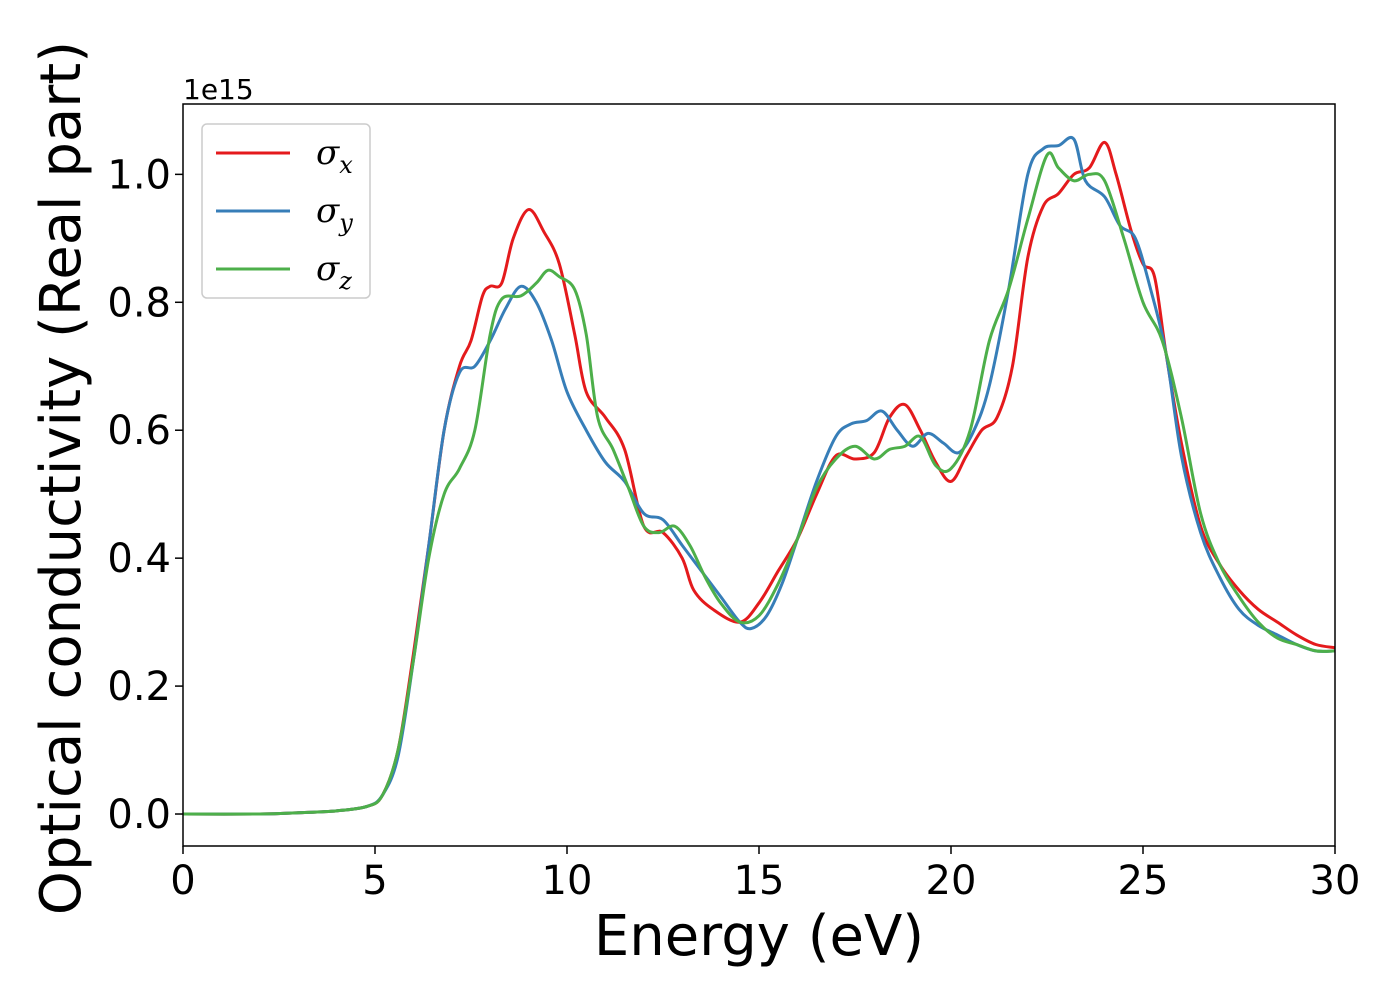  What do you see at coordinates (139, 175) in the screenshot?
I see `y-tick-label: 1.0` at bounding box center [139, 175].